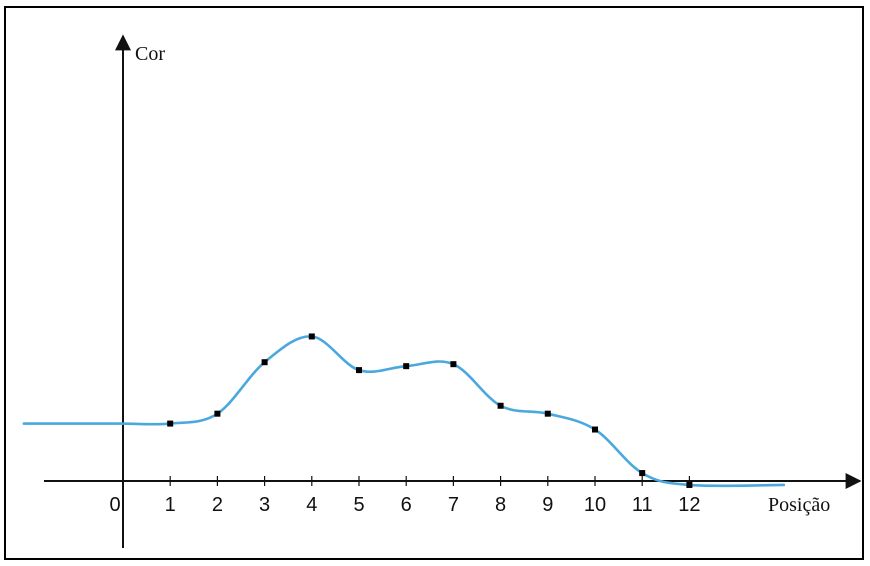  What do you see at coordinates (642, 505) in the screenshot?
I see `x-tick-label: 11` at bounding box center [642, 505].